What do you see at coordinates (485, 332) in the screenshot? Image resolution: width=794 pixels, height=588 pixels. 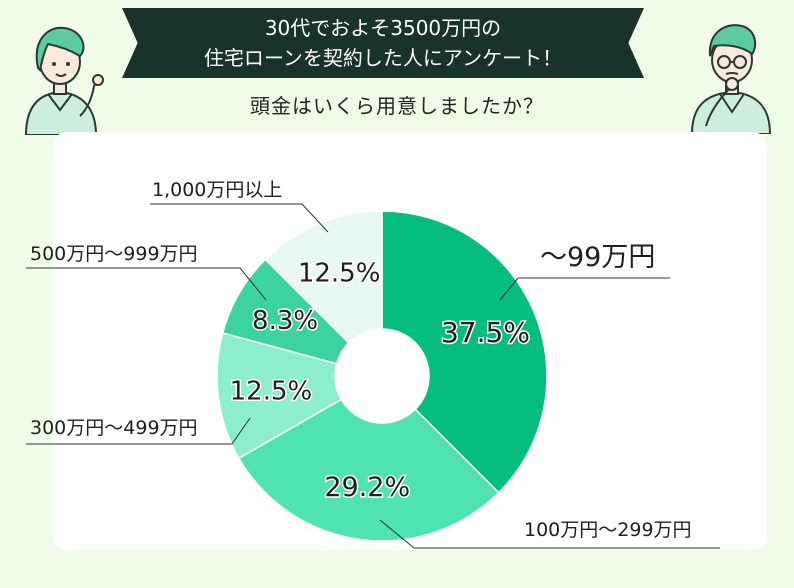 I see `slice-value-label: 37.5%` at bounding box center [485, 332].